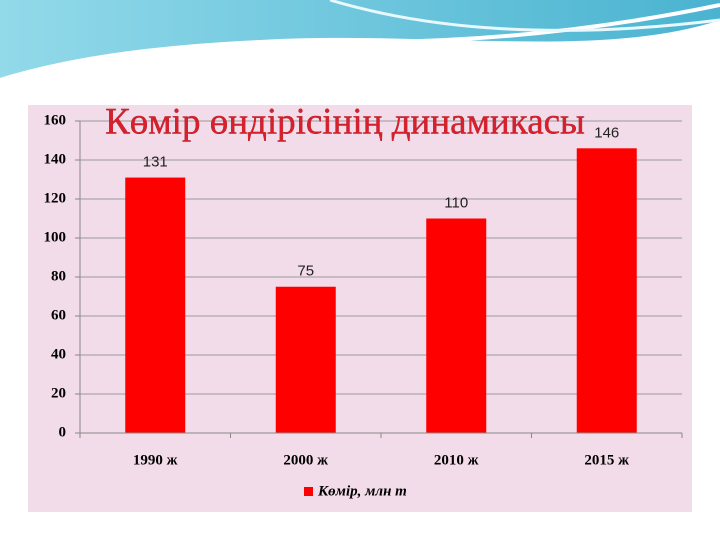 The height and width of the screenshot is (540, 720). I want to click on legend-swatch, so click(308, 491).